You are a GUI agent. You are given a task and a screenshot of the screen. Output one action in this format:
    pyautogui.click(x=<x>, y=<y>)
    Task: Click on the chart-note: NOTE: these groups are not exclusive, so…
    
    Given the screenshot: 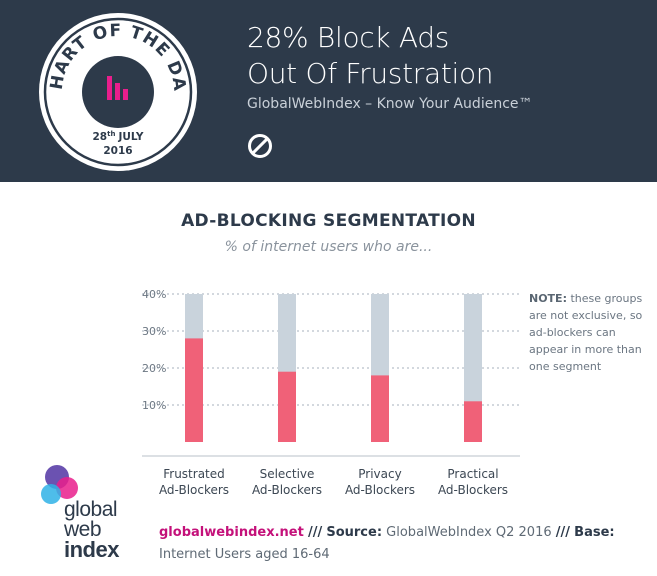 What is the action you would take?
    pyautogui.click(x=590, y=332)
    